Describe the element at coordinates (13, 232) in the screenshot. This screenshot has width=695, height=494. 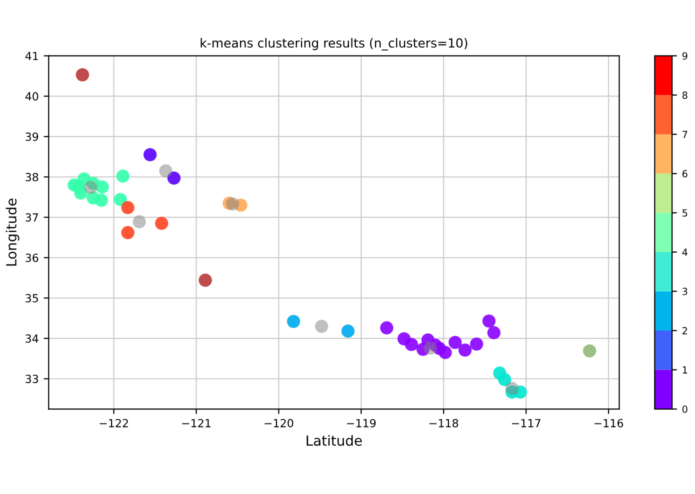
I see `y-axis-title: Longitude` at that location.